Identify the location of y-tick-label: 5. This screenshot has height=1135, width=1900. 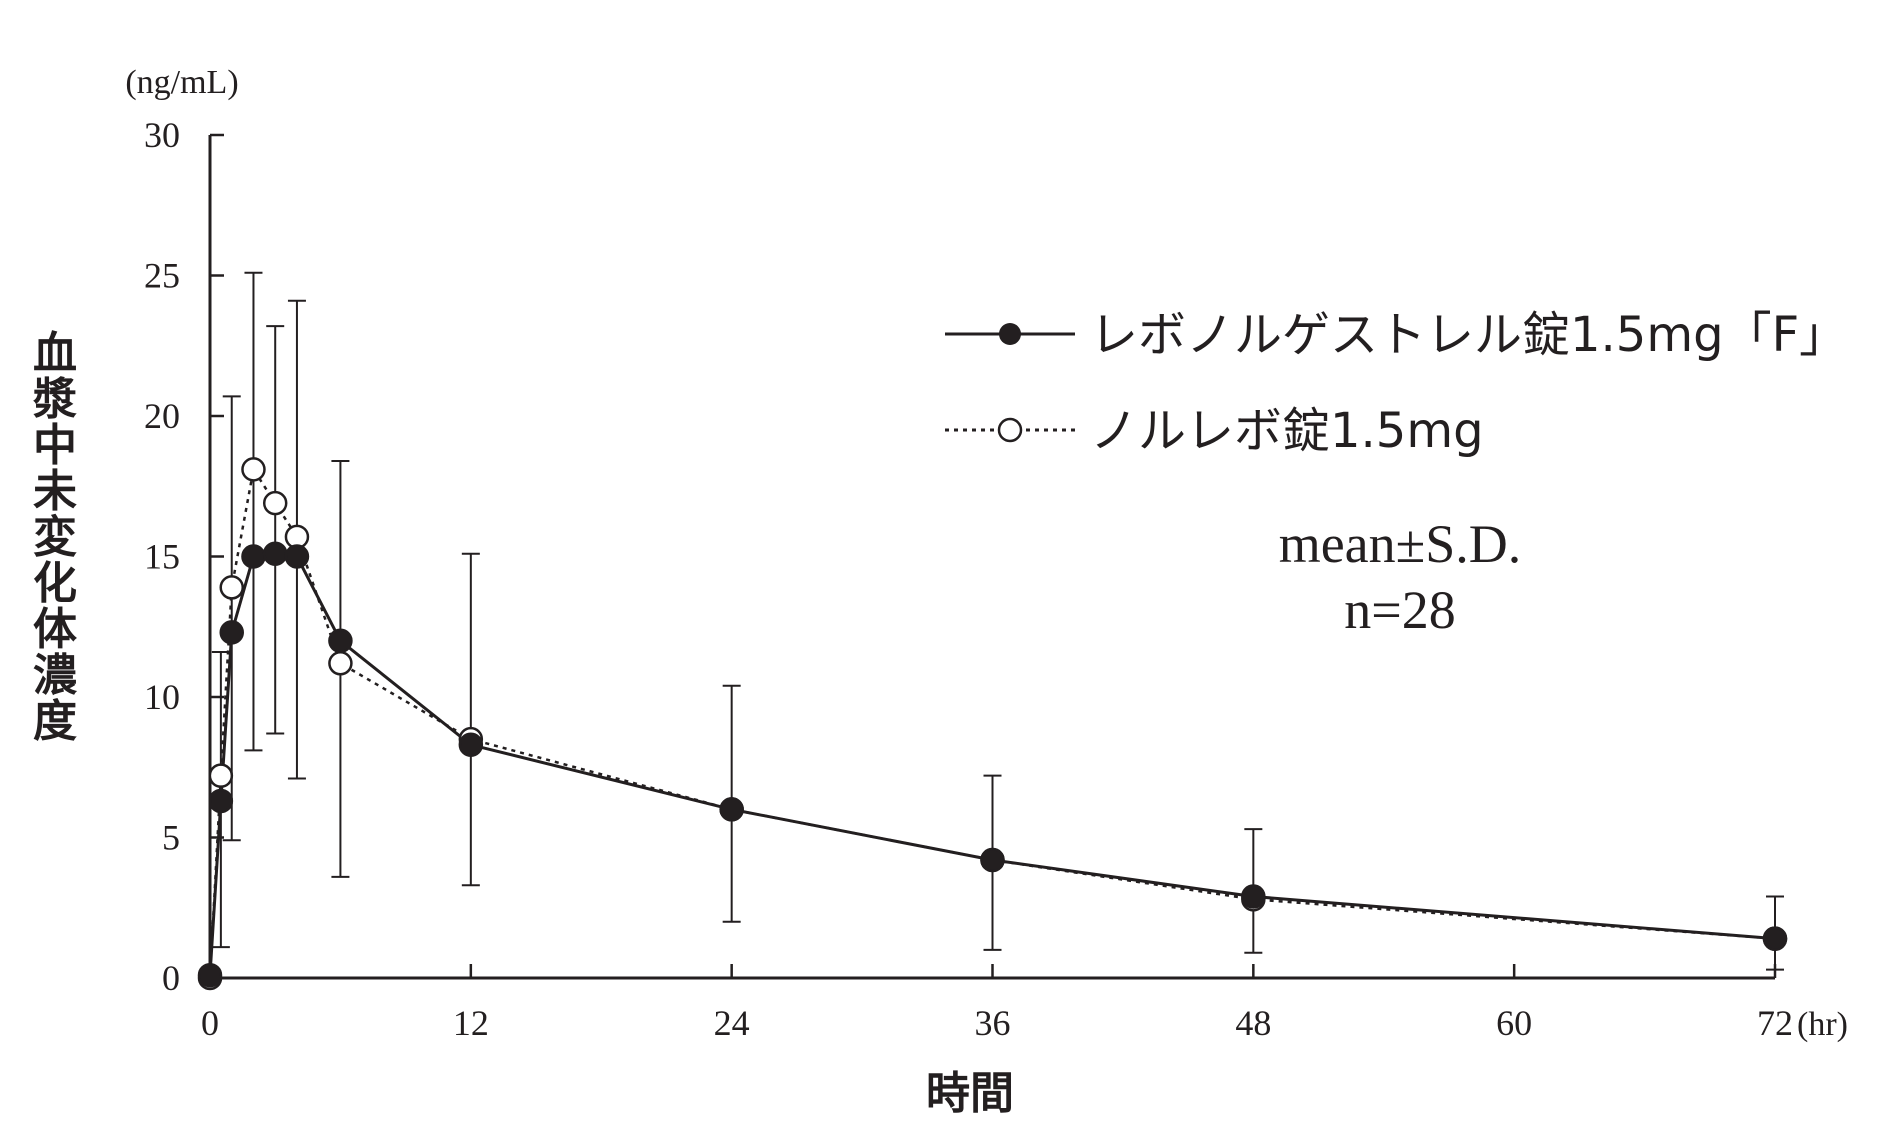
(171, 838).